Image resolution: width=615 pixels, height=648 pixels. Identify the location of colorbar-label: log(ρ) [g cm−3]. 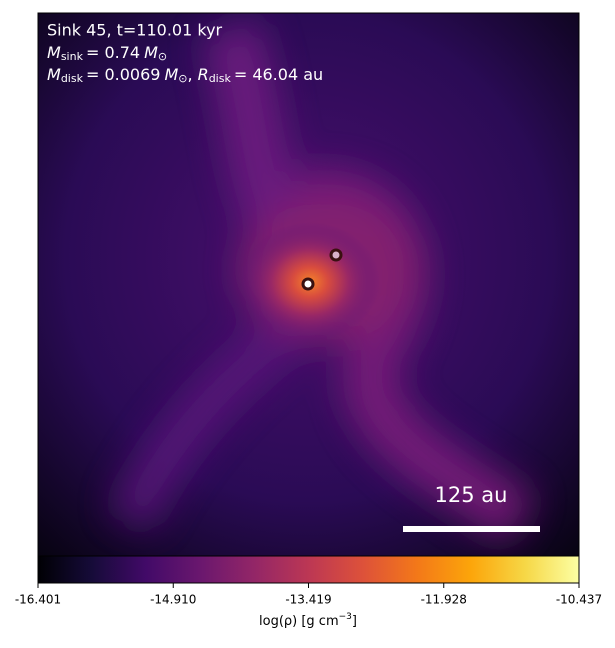
(308, 620).